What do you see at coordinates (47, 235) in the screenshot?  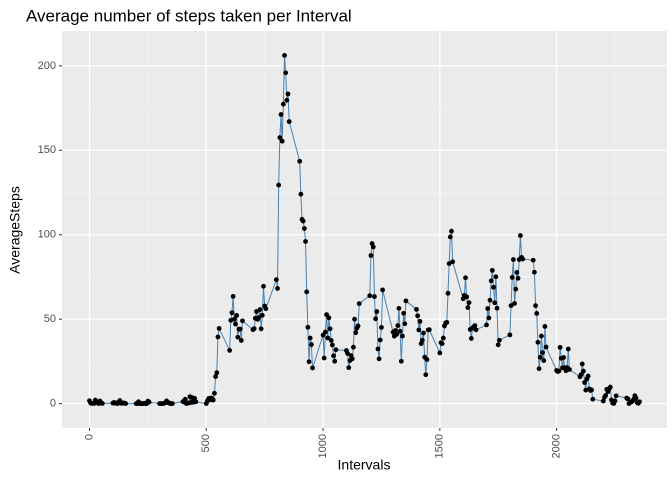 I see `y-tick-label: 100` at bounding box center [47, 235].